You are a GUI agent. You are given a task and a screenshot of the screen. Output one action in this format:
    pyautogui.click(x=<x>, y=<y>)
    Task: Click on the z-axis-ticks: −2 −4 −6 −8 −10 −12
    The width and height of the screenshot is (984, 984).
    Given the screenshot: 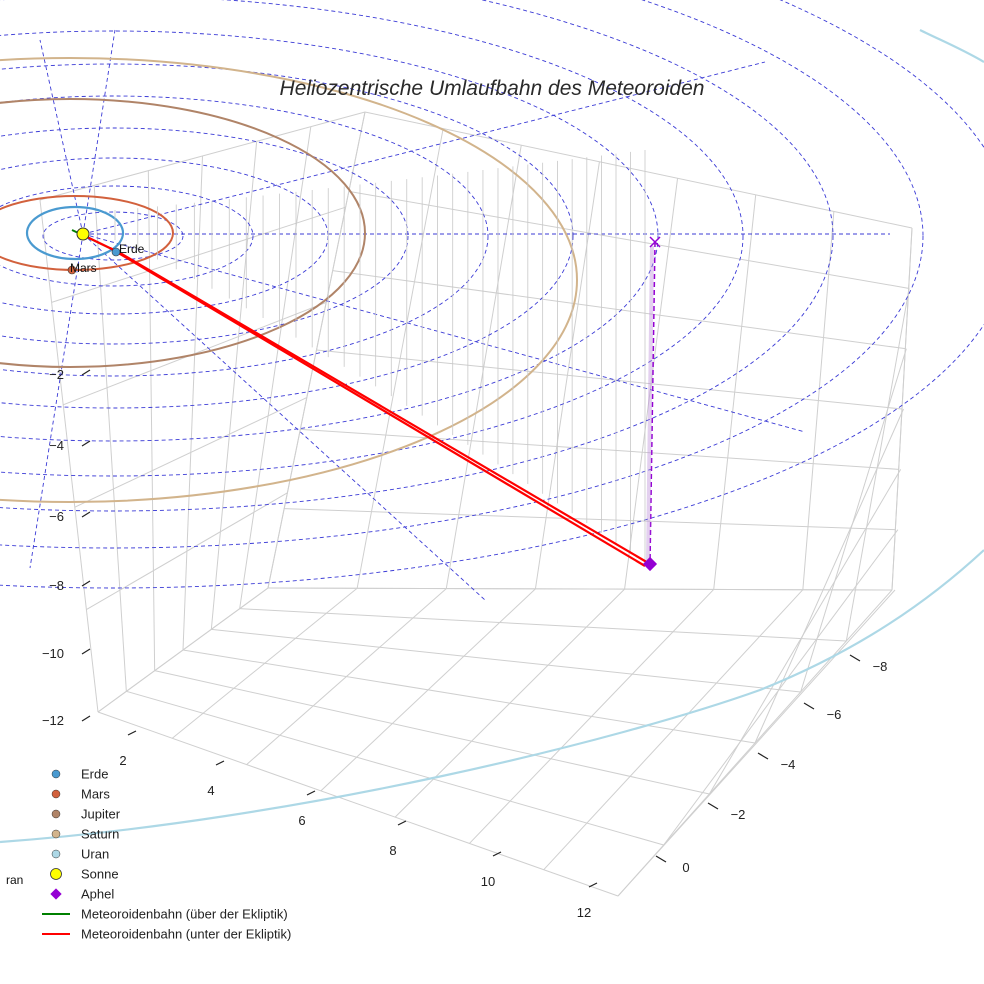 What is the action you would take?
    pyautogui.click(x=66, y=547)
    